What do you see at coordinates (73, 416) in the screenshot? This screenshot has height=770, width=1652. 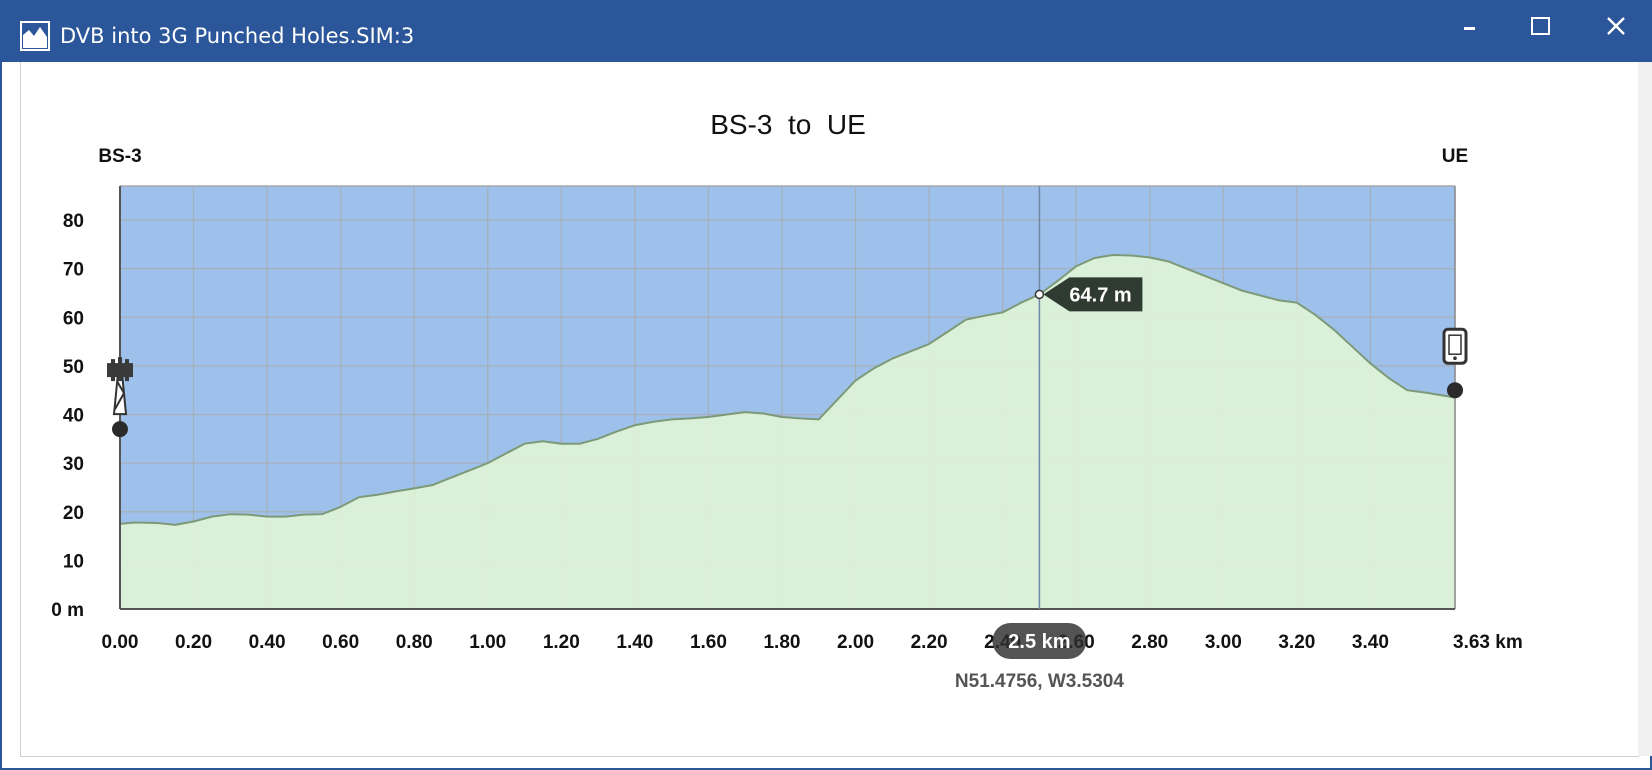 I see `y-tick-label: 40` at bounding box center [73, 416].